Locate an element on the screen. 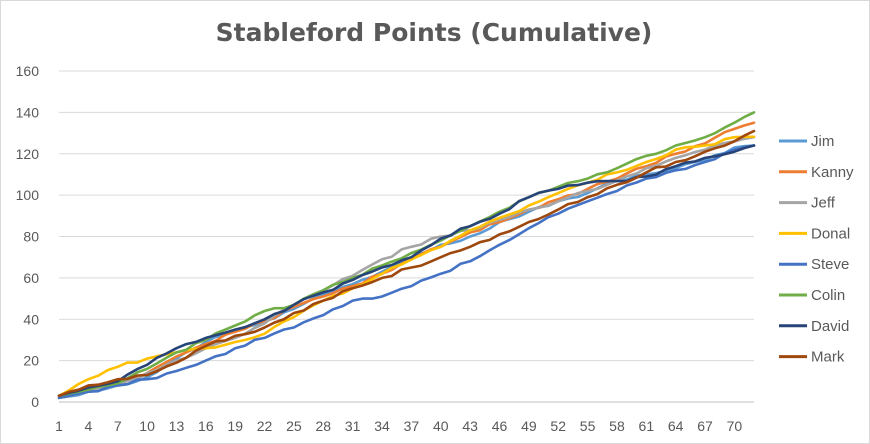  legend-item-donal: Donal is located at coordinates (814, 233).